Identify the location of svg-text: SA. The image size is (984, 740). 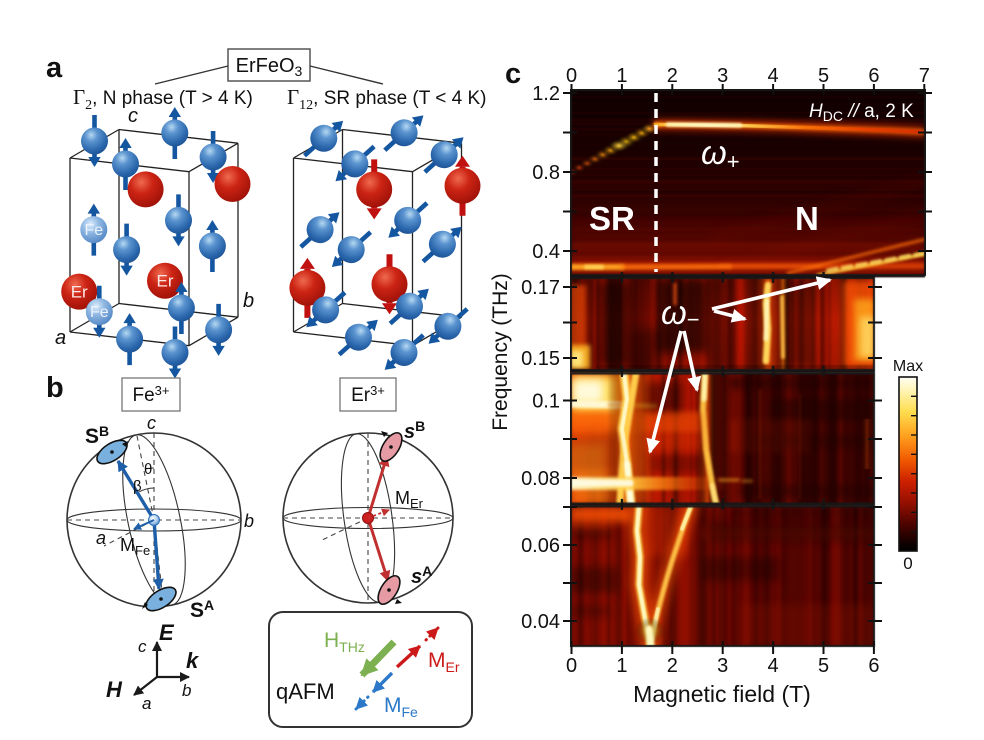
(202, 609).